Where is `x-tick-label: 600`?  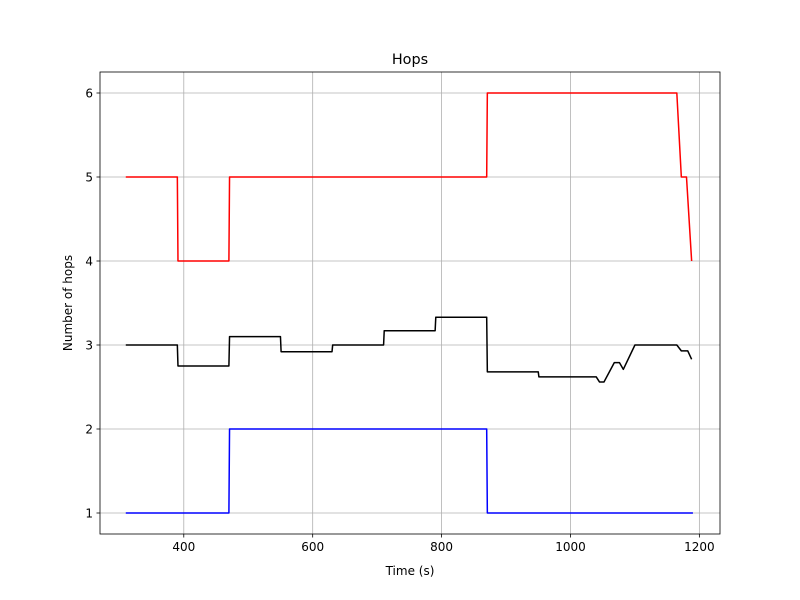 x-tick-label: 600 is located at coordinates (312, 547).